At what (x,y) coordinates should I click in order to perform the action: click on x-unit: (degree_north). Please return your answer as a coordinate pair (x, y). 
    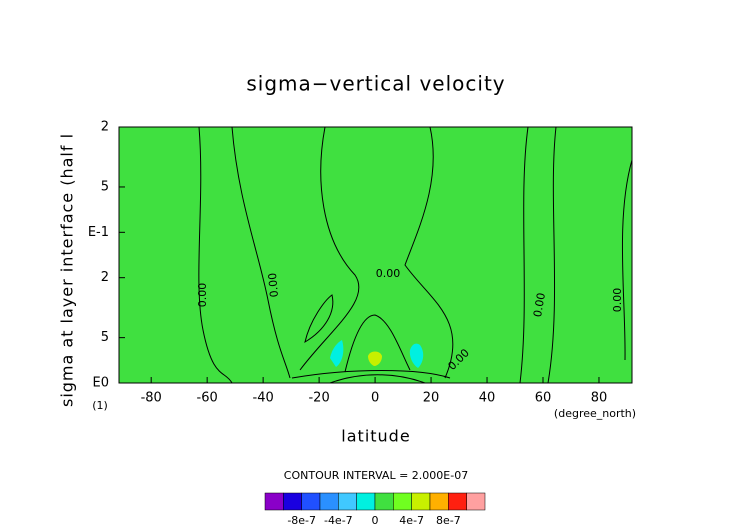
    Looking at the image, I should click on (595, 413).